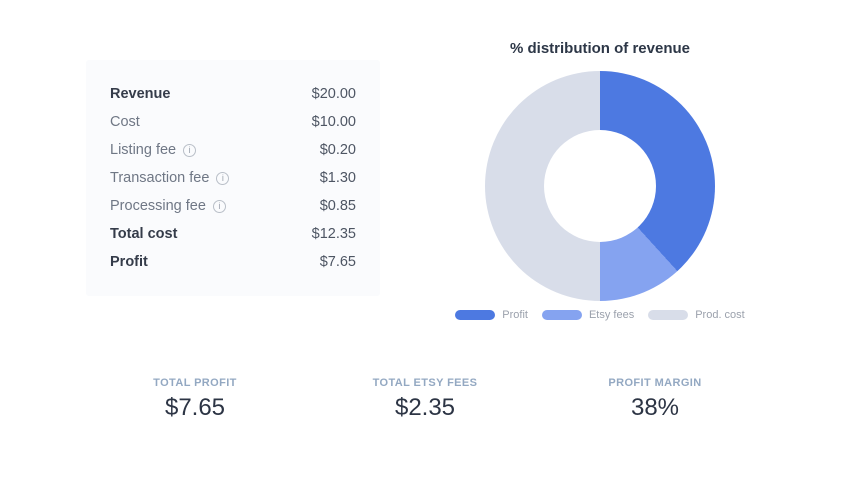 This screenshot has width=855, height=479. I want to click on legend-label: Etsy fees, so click(611, 315).